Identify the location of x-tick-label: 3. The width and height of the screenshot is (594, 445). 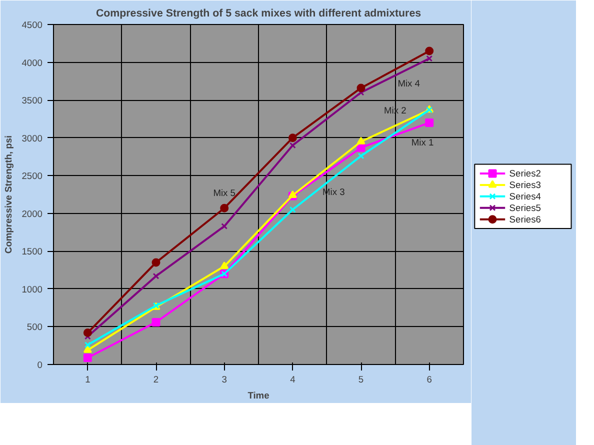
(224, 379).